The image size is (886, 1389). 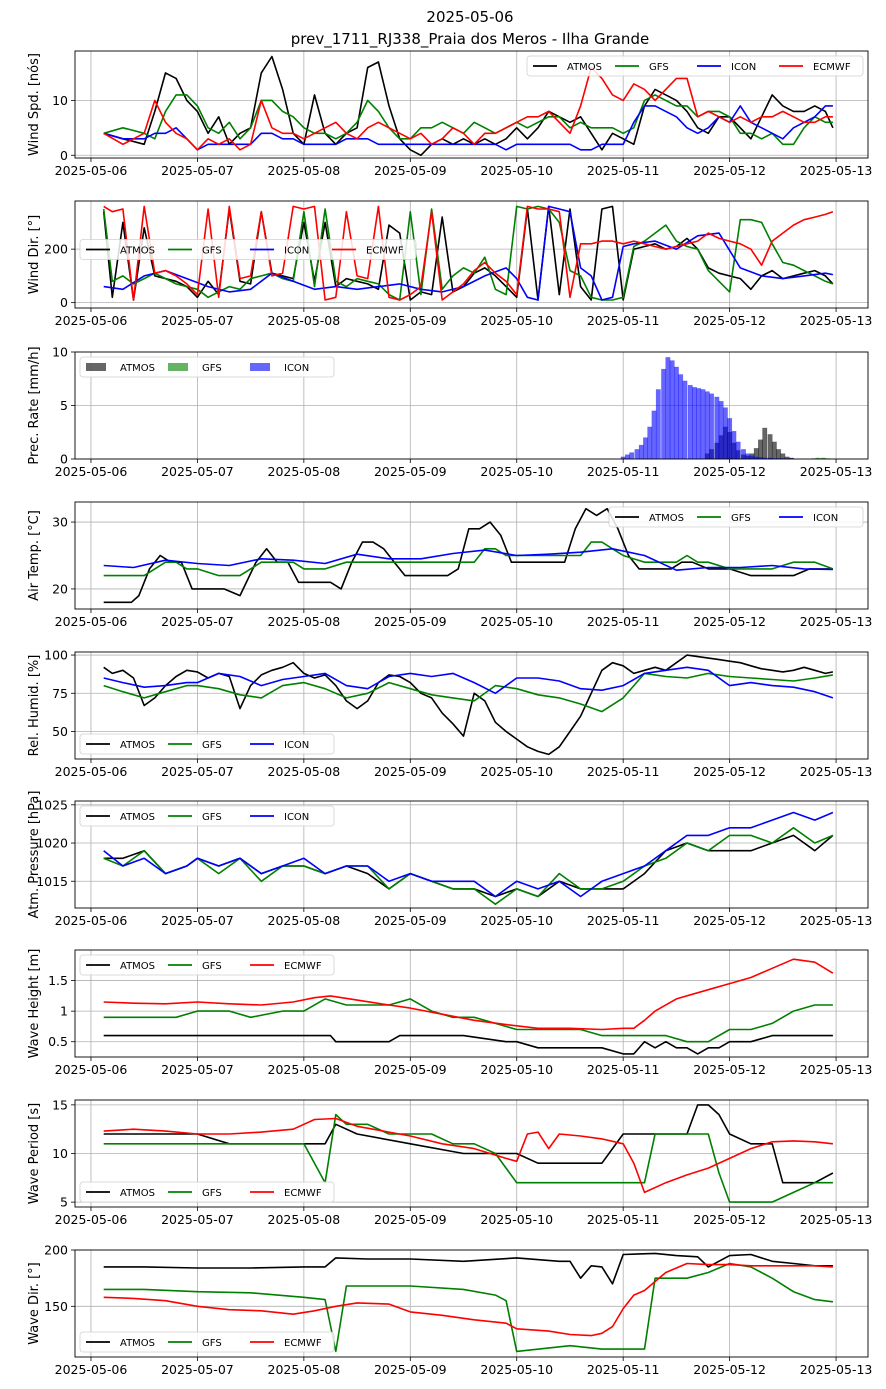 What do you see at coordinates (96, 367) in the screenshot?
I see `legend-swatch-atmos` at bounding box center [96, 367].